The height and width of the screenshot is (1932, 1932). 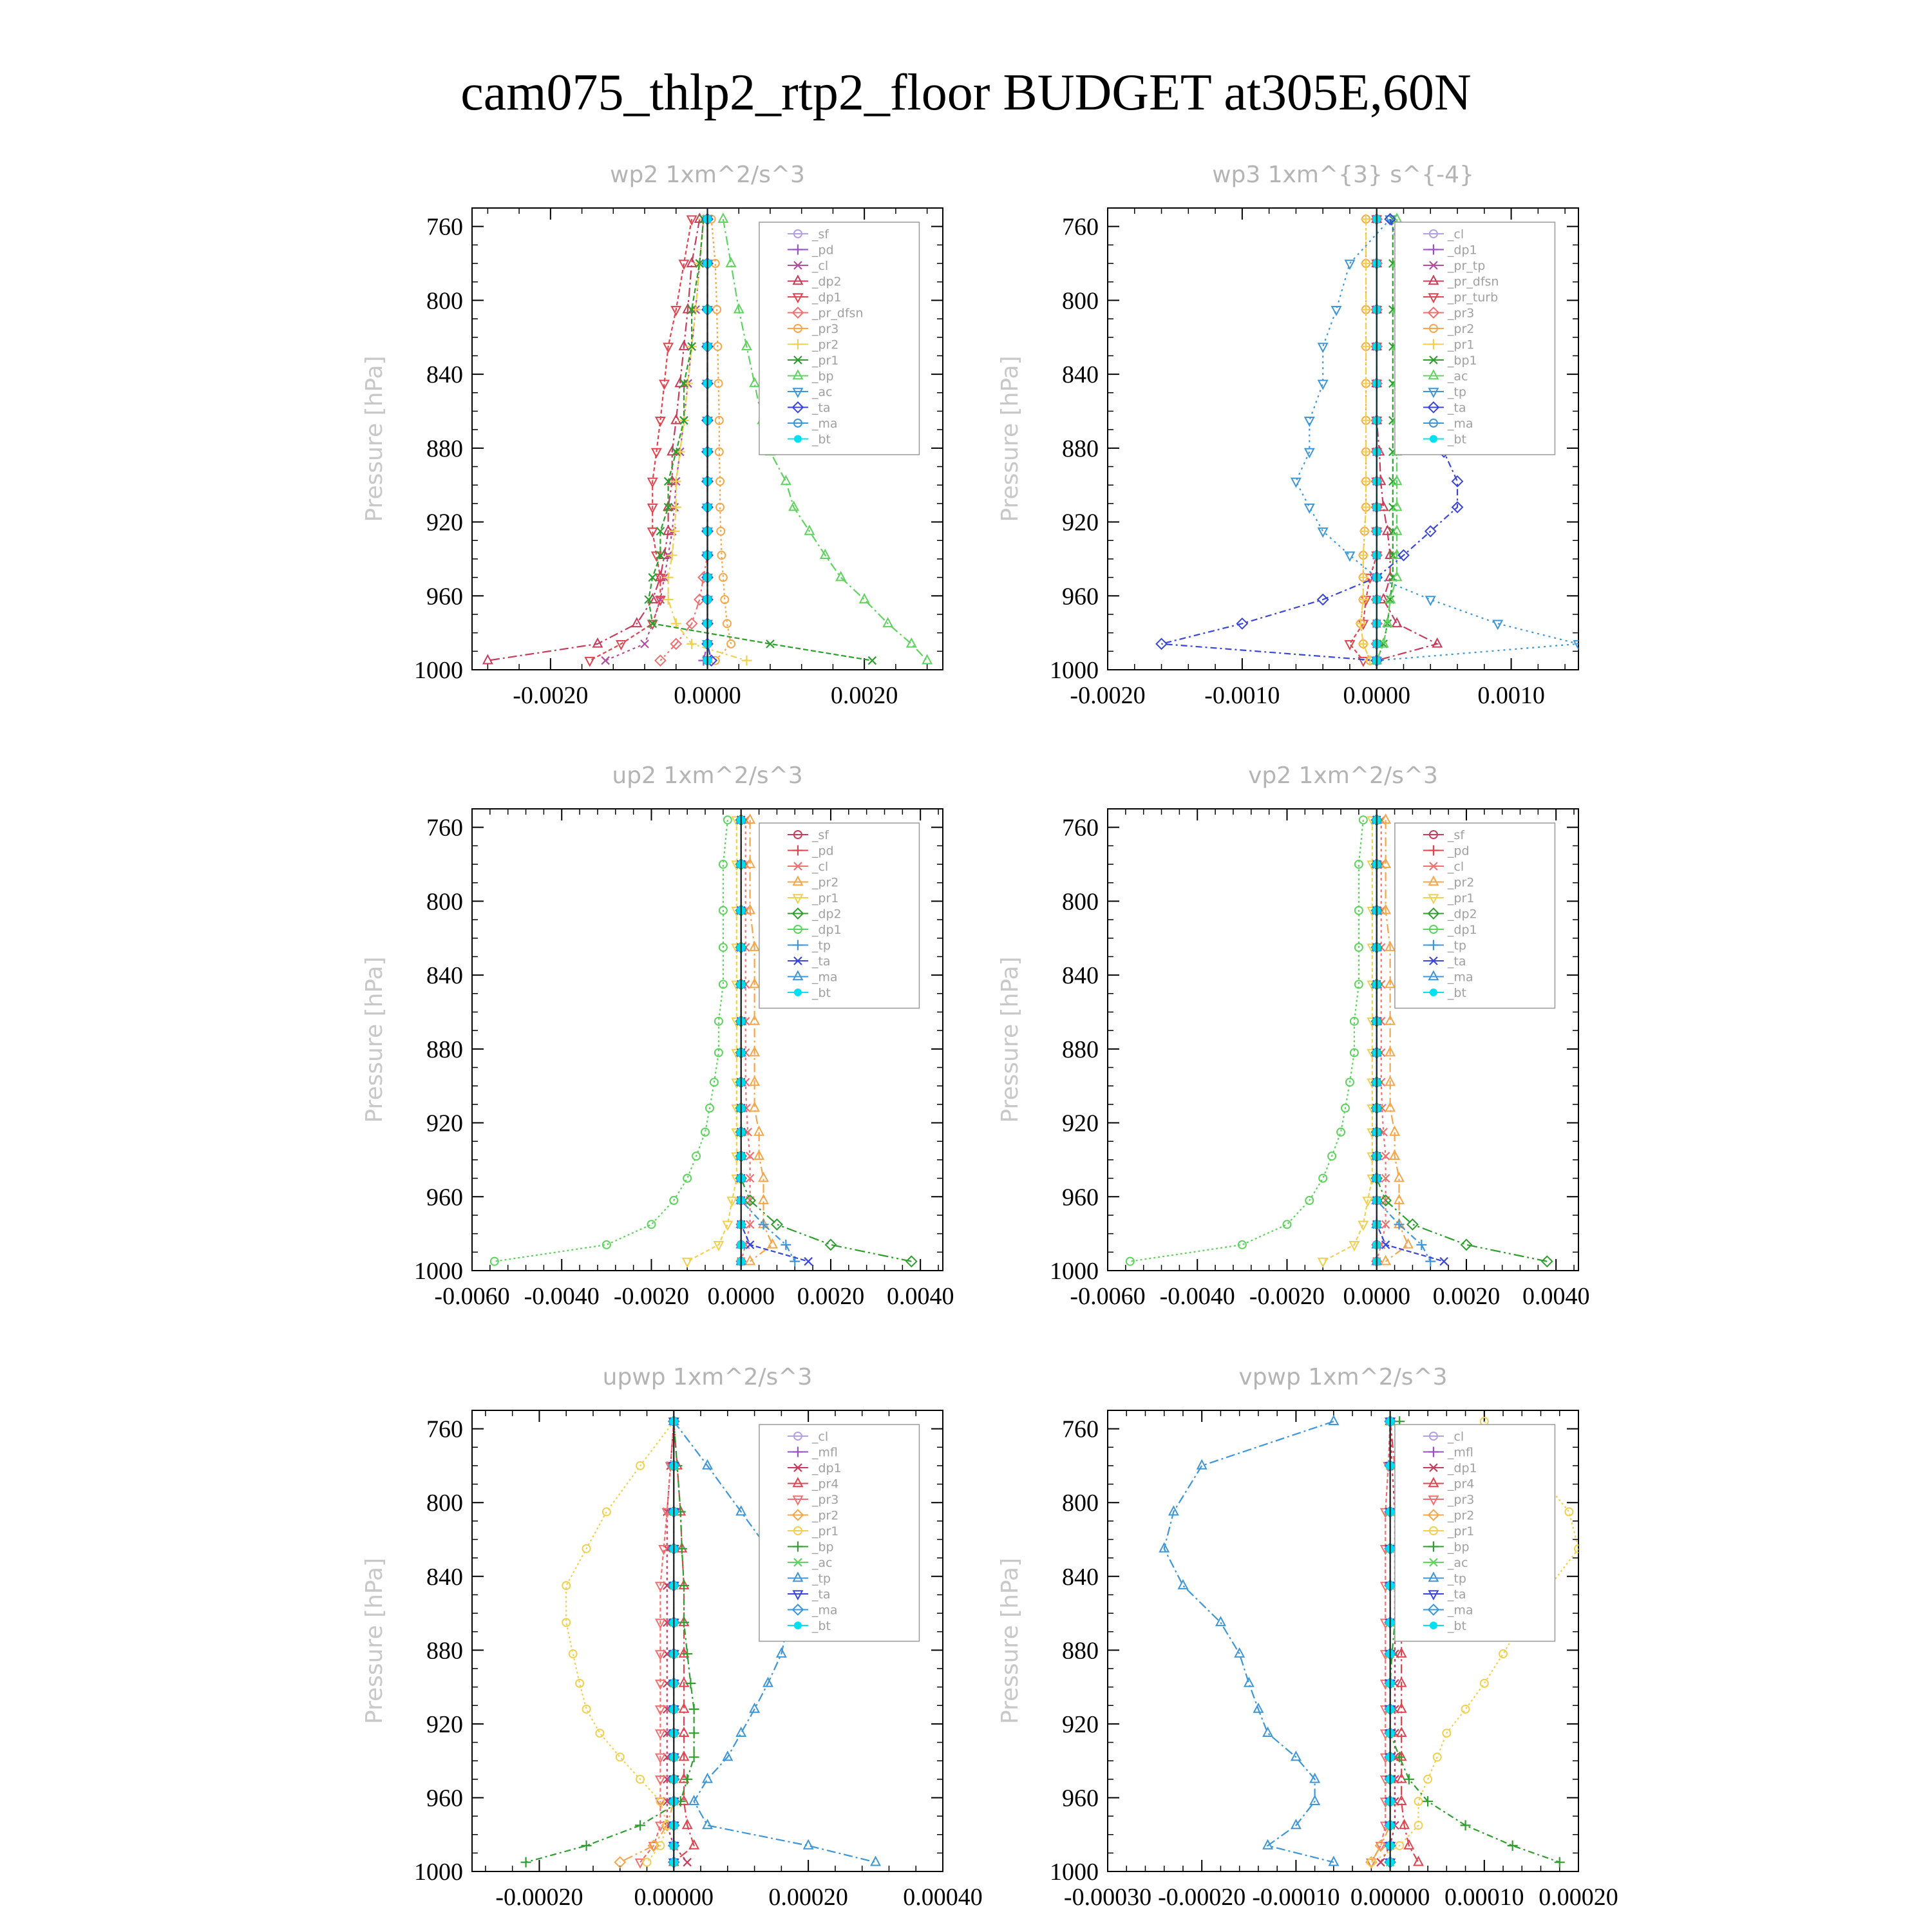 I want to click on panel-title: vp2 1xm^2/s^3, so click(x=1343, y=776).